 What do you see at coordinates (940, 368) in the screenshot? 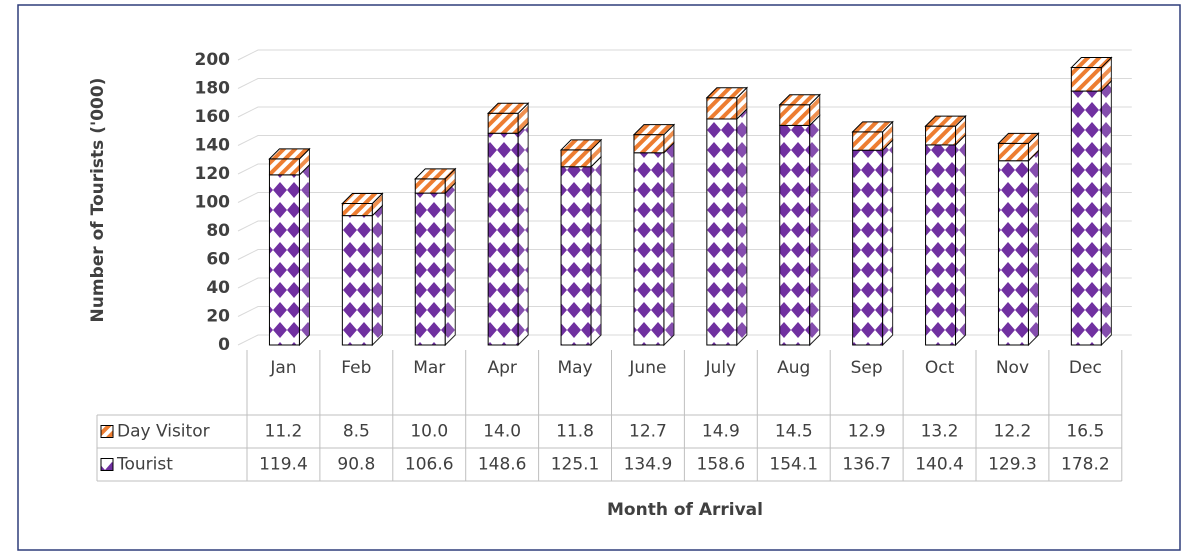
I see `x-tick-label: Oct` at bounding box center [940, 368].